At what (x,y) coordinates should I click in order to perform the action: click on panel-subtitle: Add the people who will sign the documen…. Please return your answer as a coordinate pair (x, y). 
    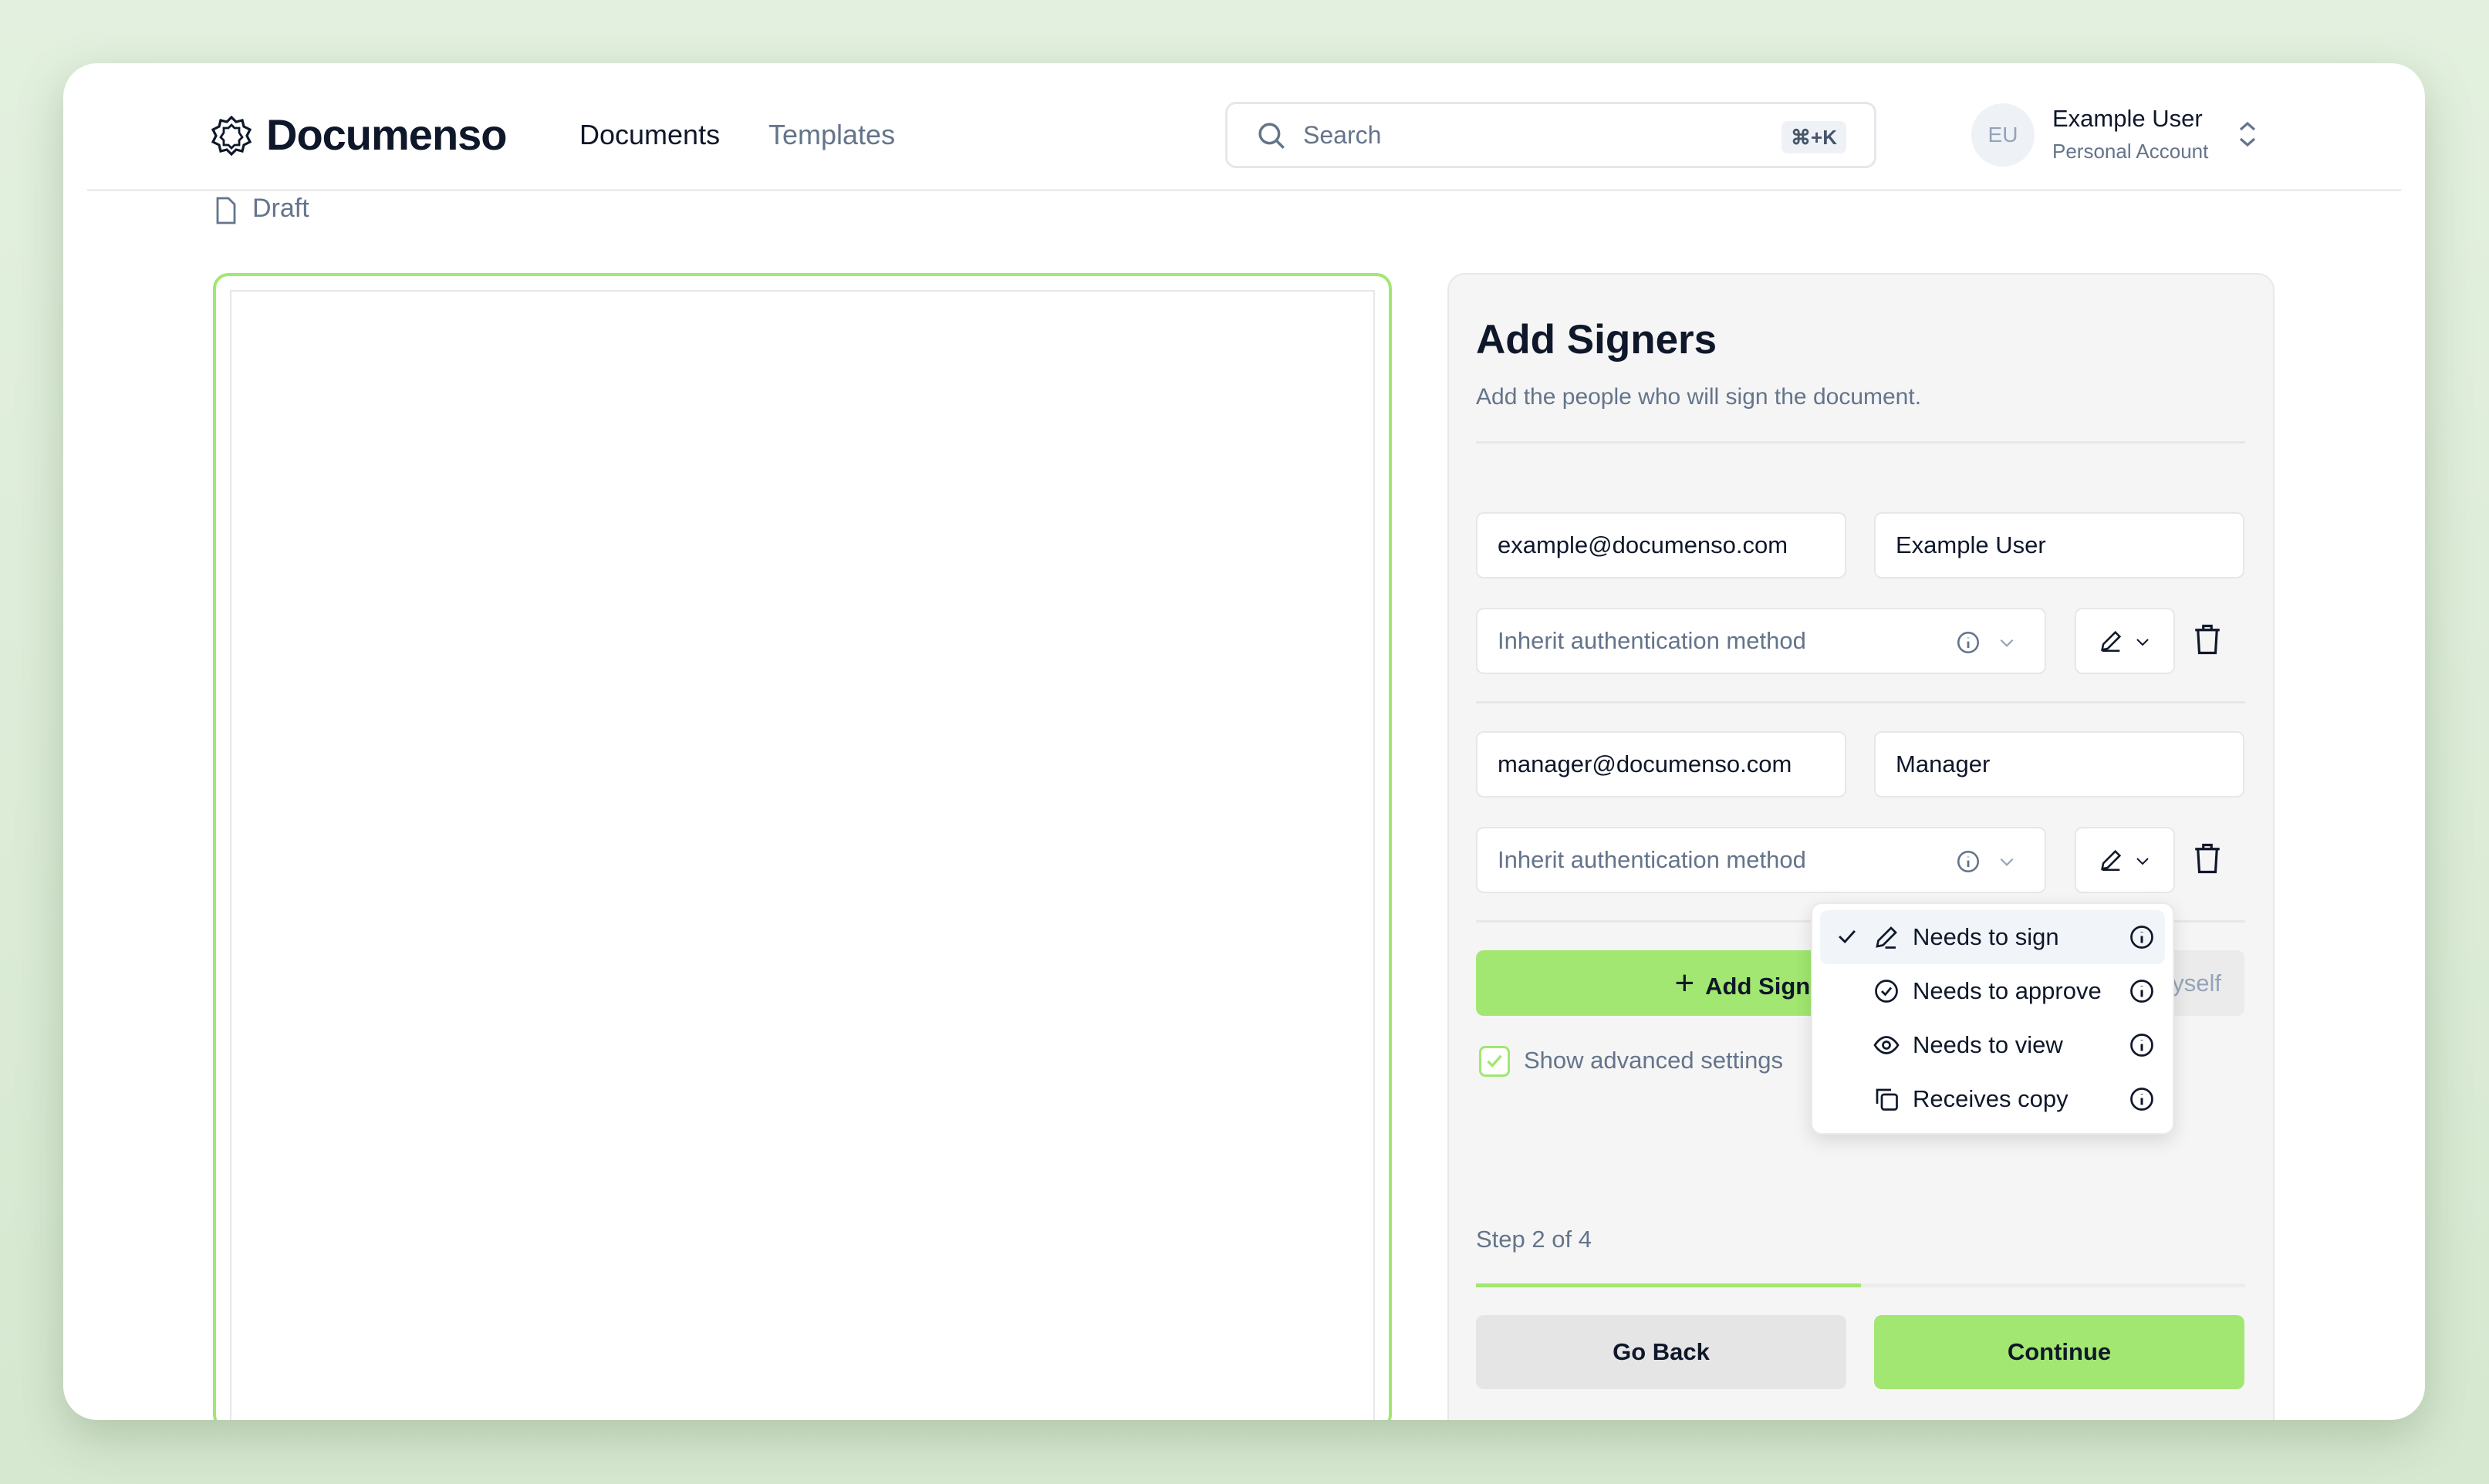
    Looking at the image, I should click on (1699, 397).